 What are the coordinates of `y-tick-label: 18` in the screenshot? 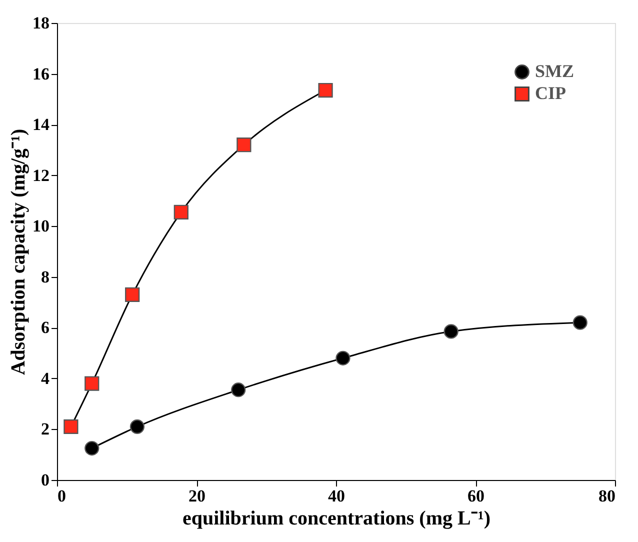 It's located at (41, 23).